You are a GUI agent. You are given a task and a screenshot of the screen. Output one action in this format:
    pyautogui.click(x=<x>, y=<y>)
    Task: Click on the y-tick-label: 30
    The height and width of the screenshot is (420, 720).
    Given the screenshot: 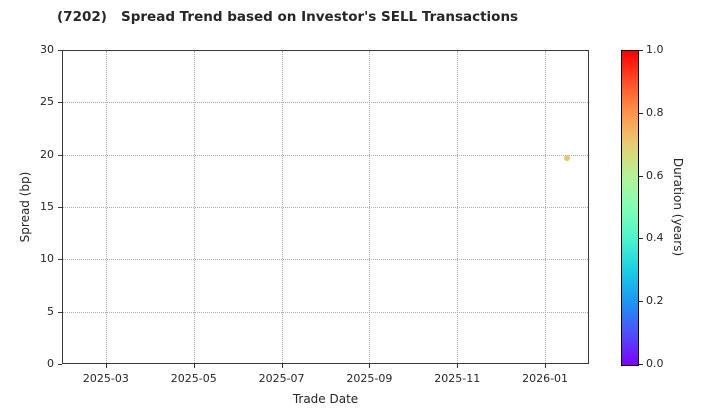 What is the action you would take?
    pyautogui.click(x=47, y=49)
    